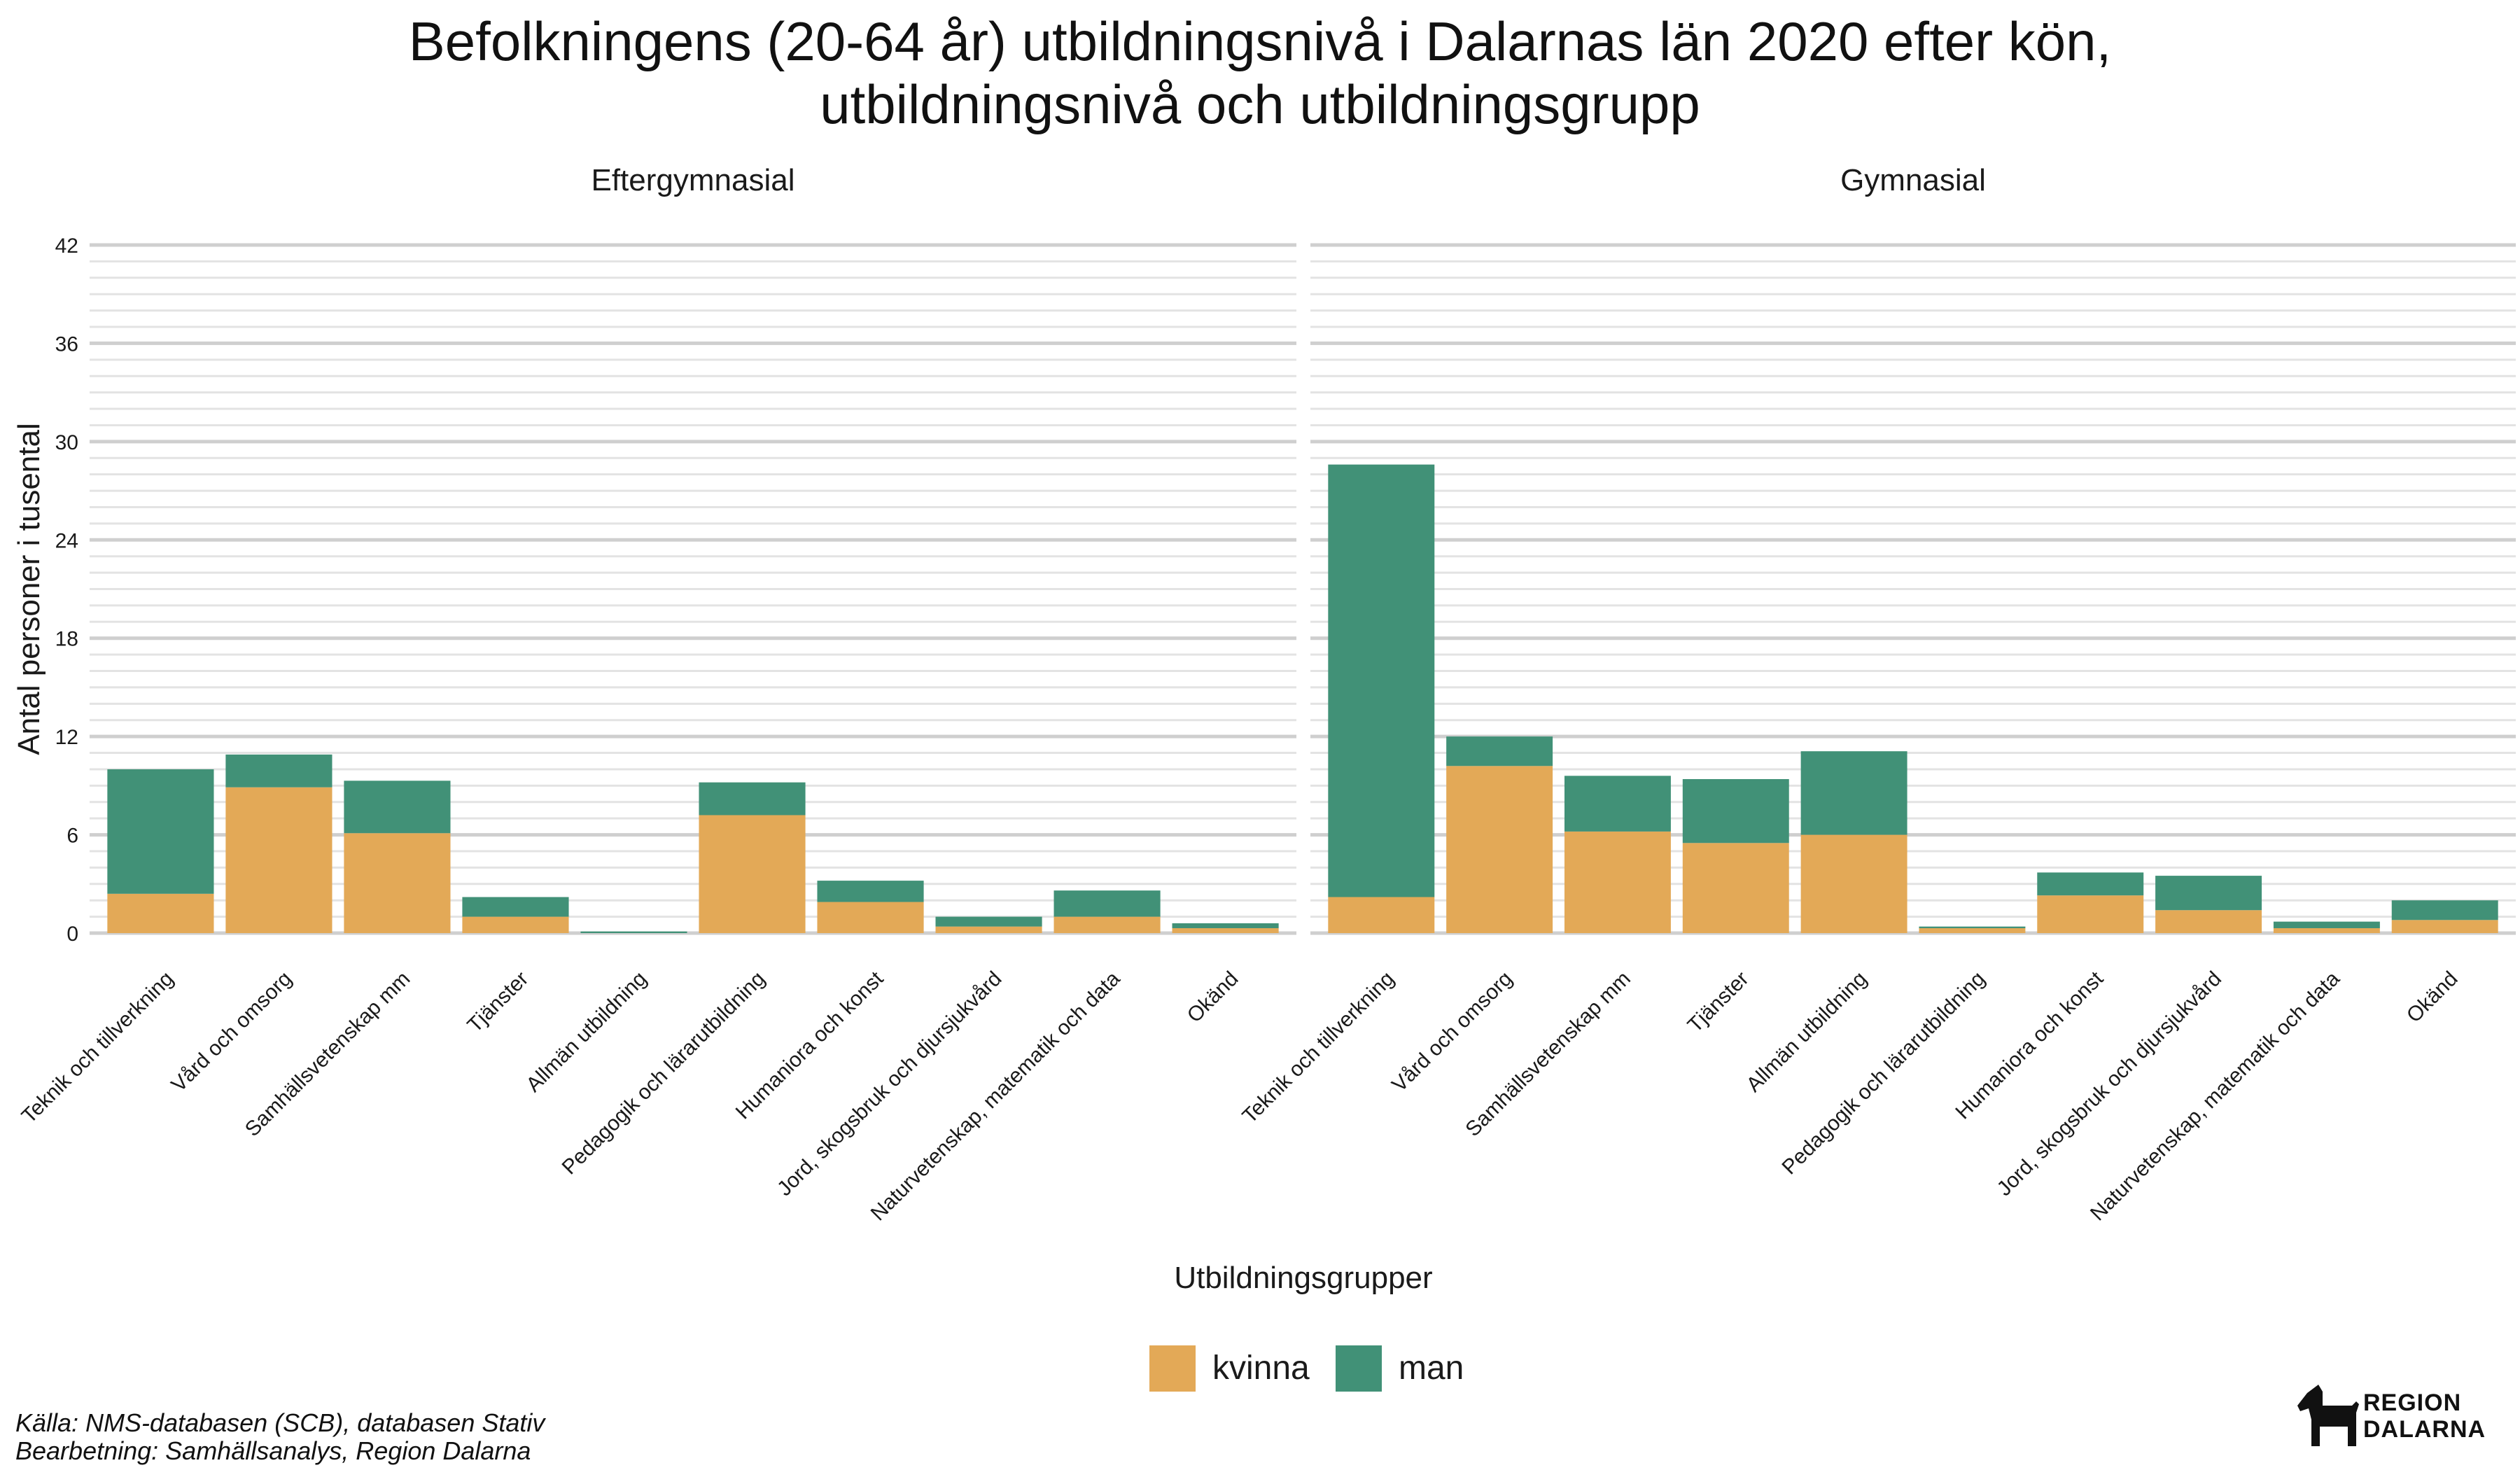  I want to click on x-tick-label-facet1-10: Okänd, so click(1213, 997).